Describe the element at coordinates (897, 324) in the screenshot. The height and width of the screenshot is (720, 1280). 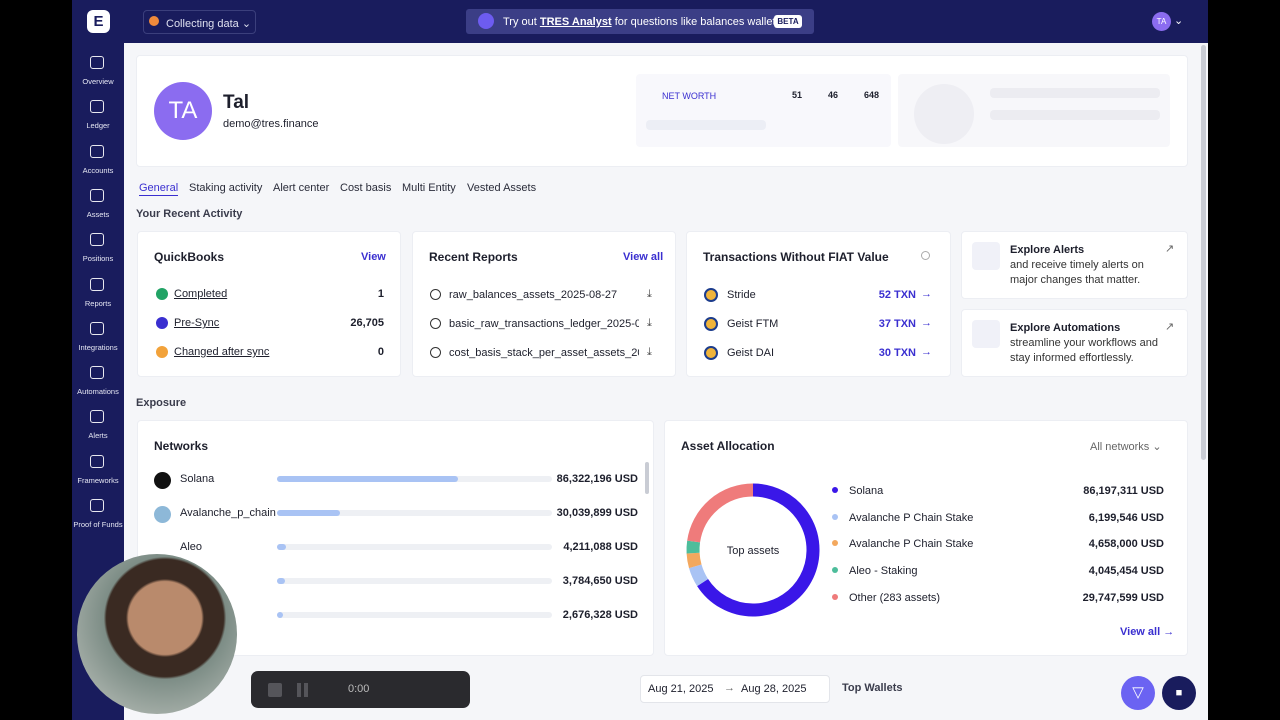
I see `txn-count: 37 TXN` at that location.